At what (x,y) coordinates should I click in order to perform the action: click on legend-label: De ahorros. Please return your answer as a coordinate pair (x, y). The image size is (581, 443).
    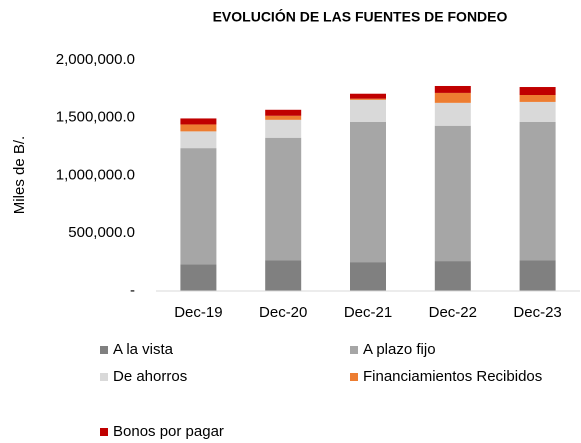
    Looking at the image, I should click on (150, 376).